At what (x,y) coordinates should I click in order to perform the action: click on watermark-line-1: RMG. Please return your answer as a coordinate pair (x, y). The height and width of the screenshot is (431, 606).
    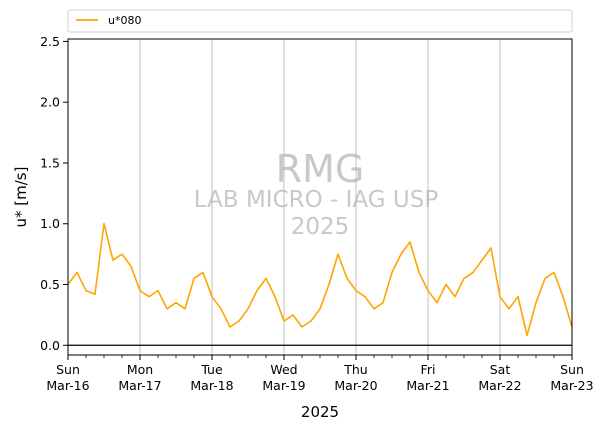
    Looking at the image, I should click on (320, 169).